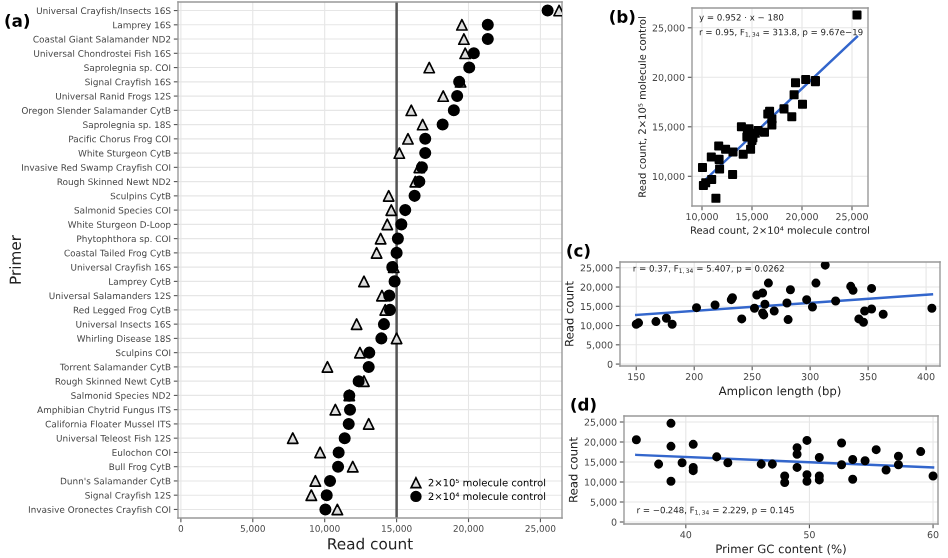 This screenshot has width=948, height=558. I want to click on text: (a), so click(17, 21).